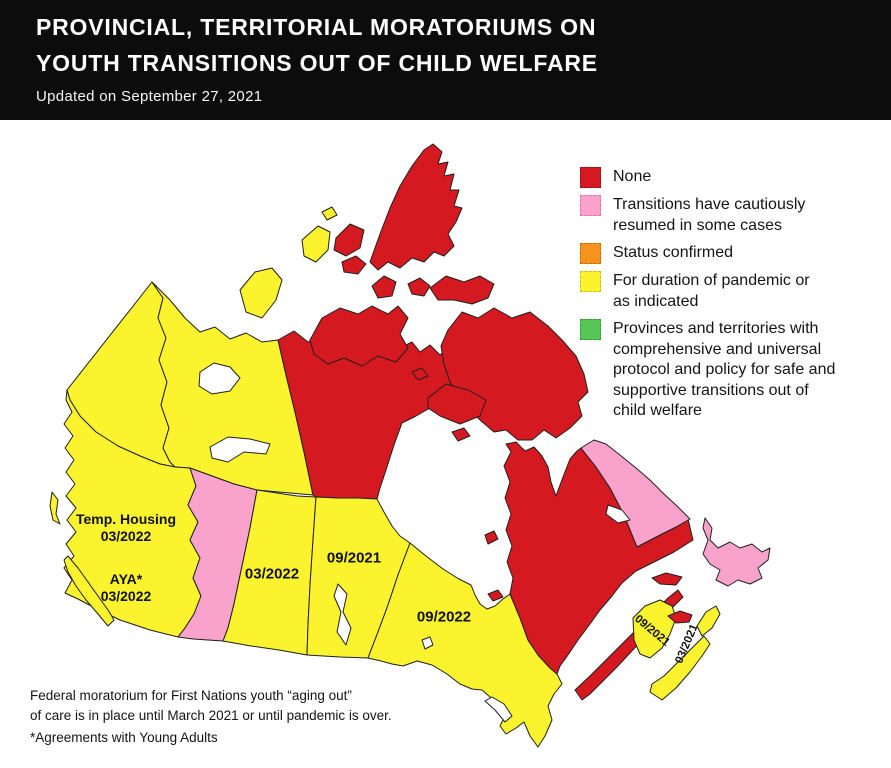 This screenshot has width=891, height=768. Describe the element at coordinates (654, 629) in the screenshot. I see `region-new-brunswick` at that location.